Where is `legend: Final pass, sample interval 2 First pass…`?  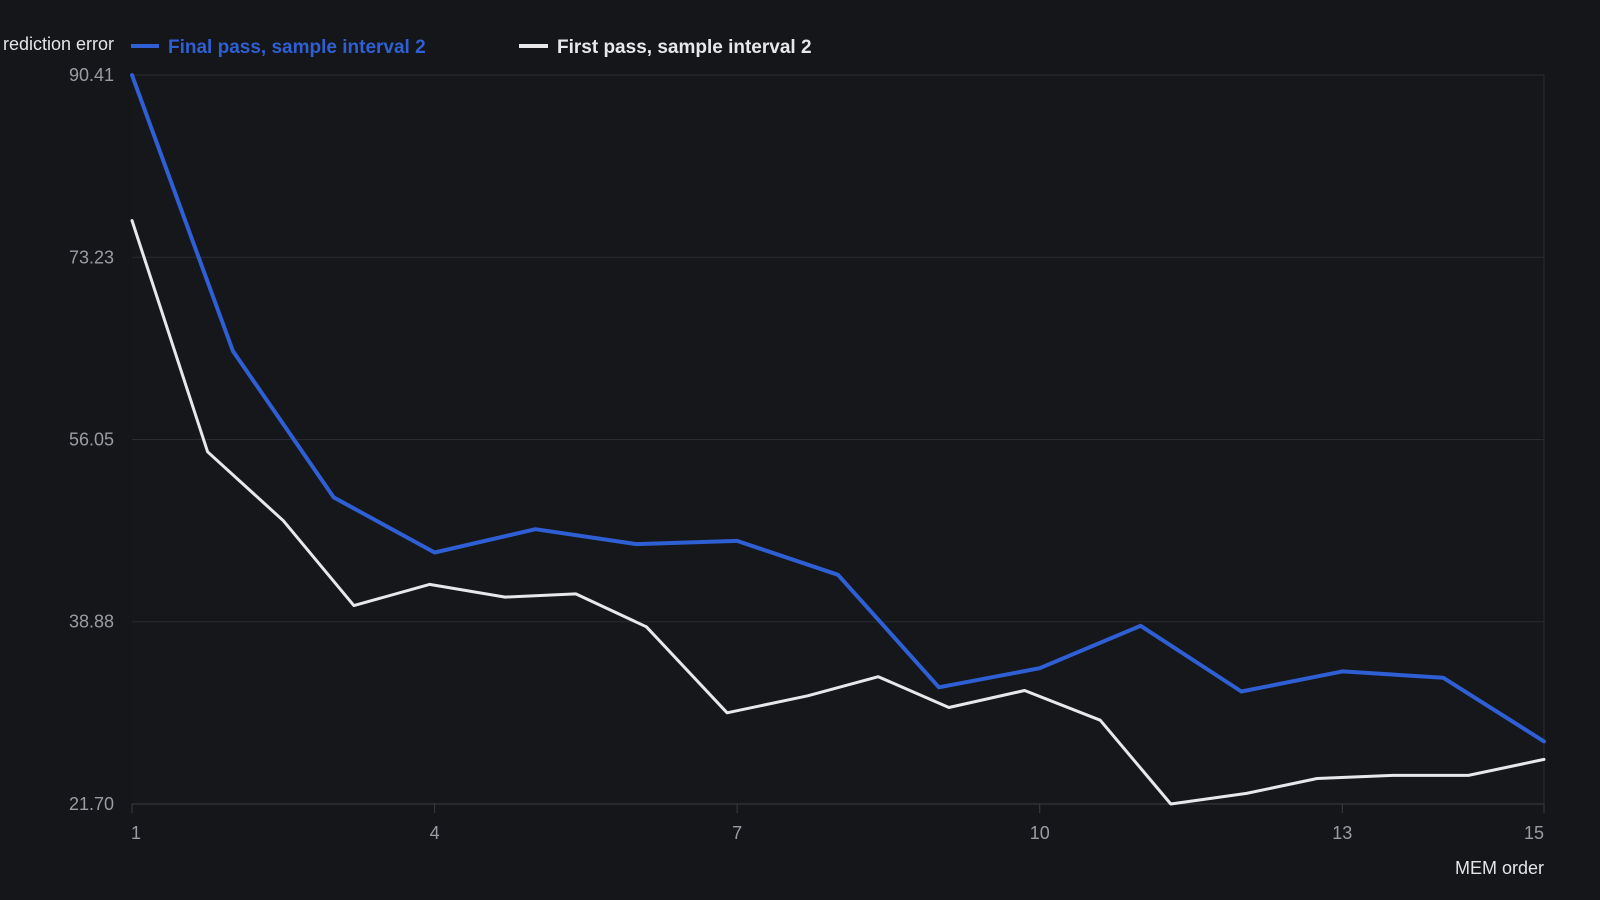 legend: Final pass, sample interval 2 First pass… is located at coordinates (471, 47).